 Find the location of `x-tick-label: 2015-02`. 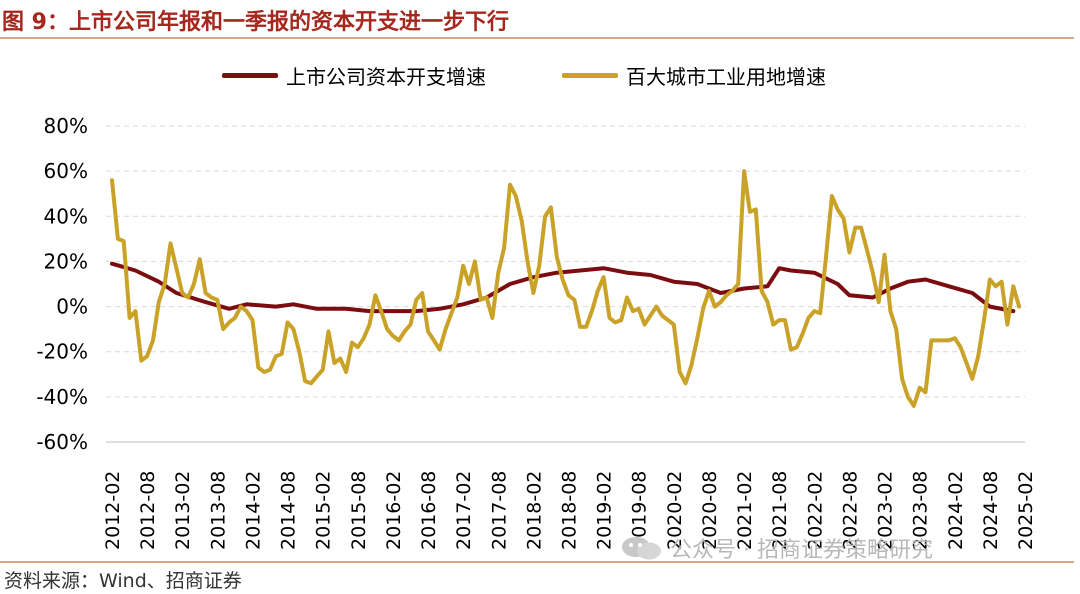

x-tick-label: 2015-02 is located at coordinates (324, 510).